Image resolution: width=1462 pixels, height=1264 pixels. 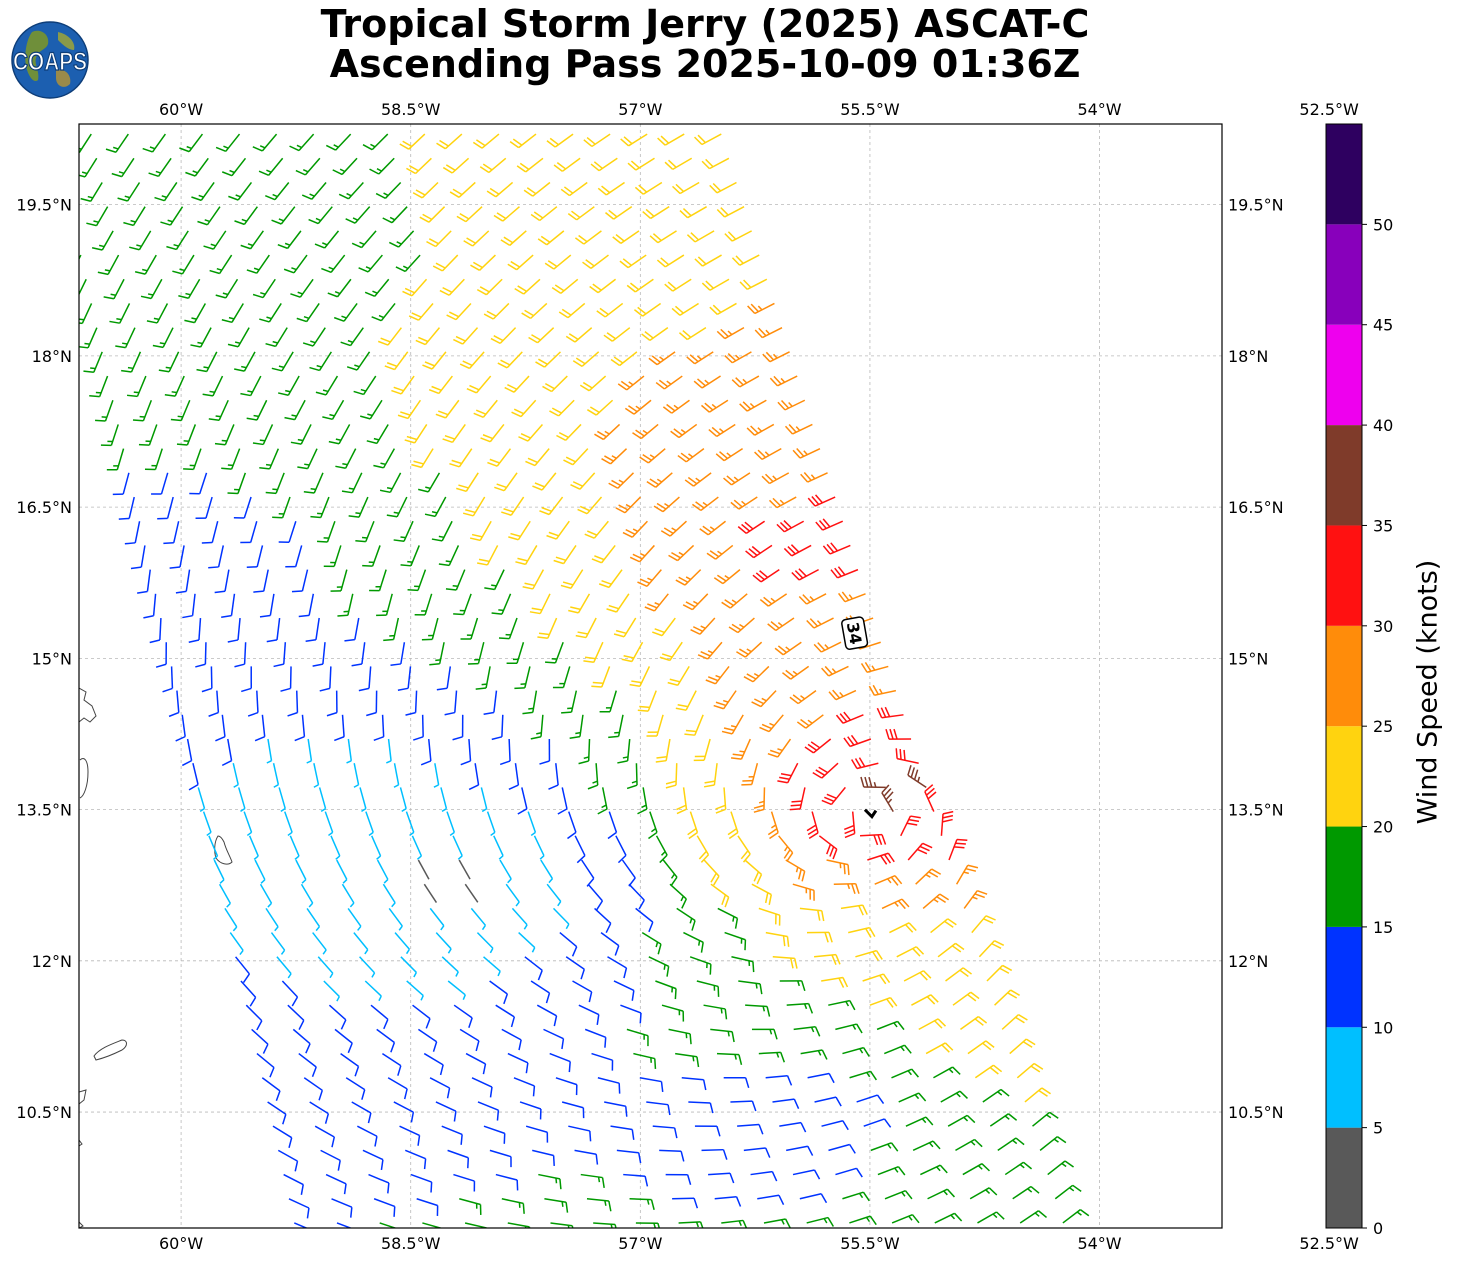 I want to click on lon-tick-label-top: 55.5°W, so click(x=870, y=109).